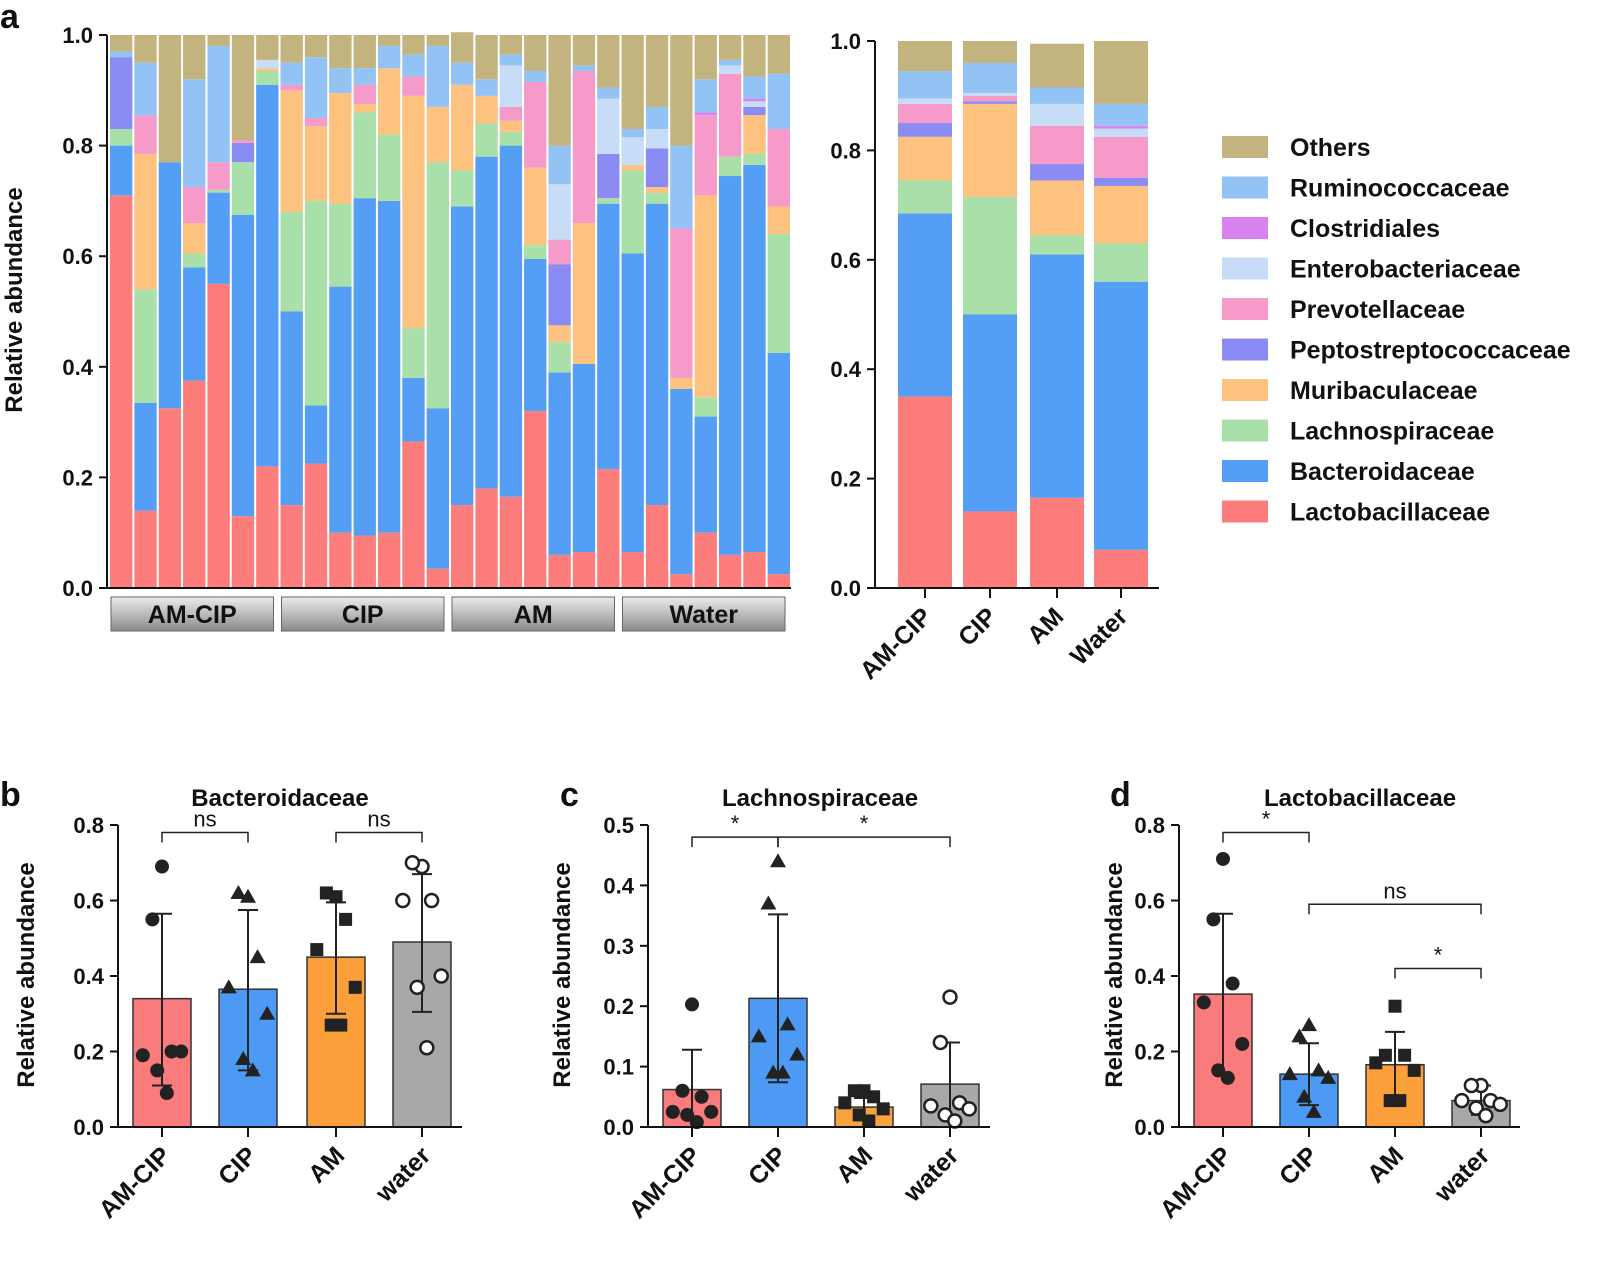 This screenshot has height=1269, width=1624. I want to click on group-box, so click(363, 614).